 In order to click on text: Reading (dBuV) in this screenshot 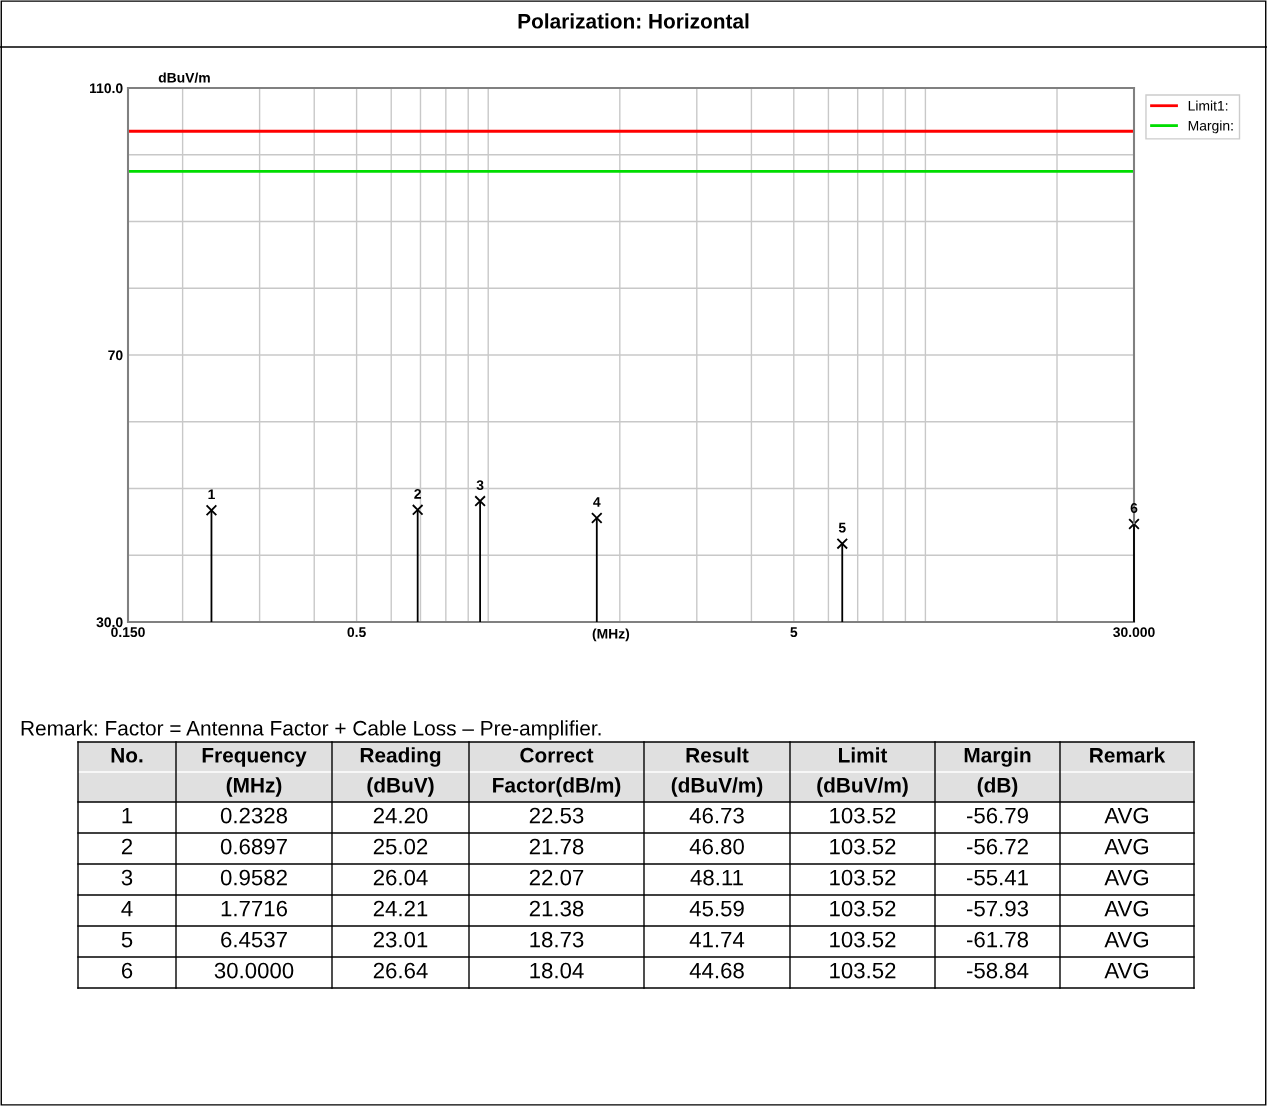, I will do `click(400, 772)`.